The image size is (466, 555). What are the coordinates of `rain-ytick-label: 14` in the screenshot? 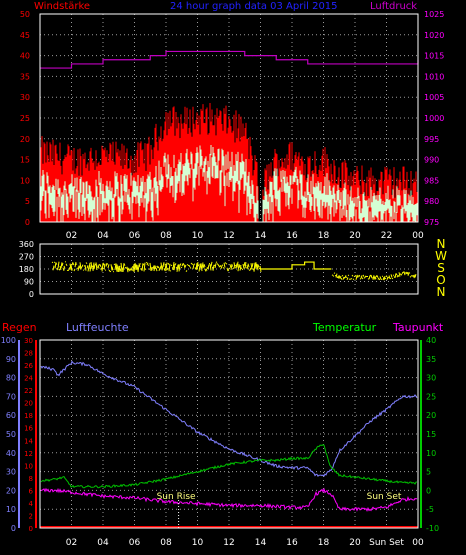 It's located at (28, 441).